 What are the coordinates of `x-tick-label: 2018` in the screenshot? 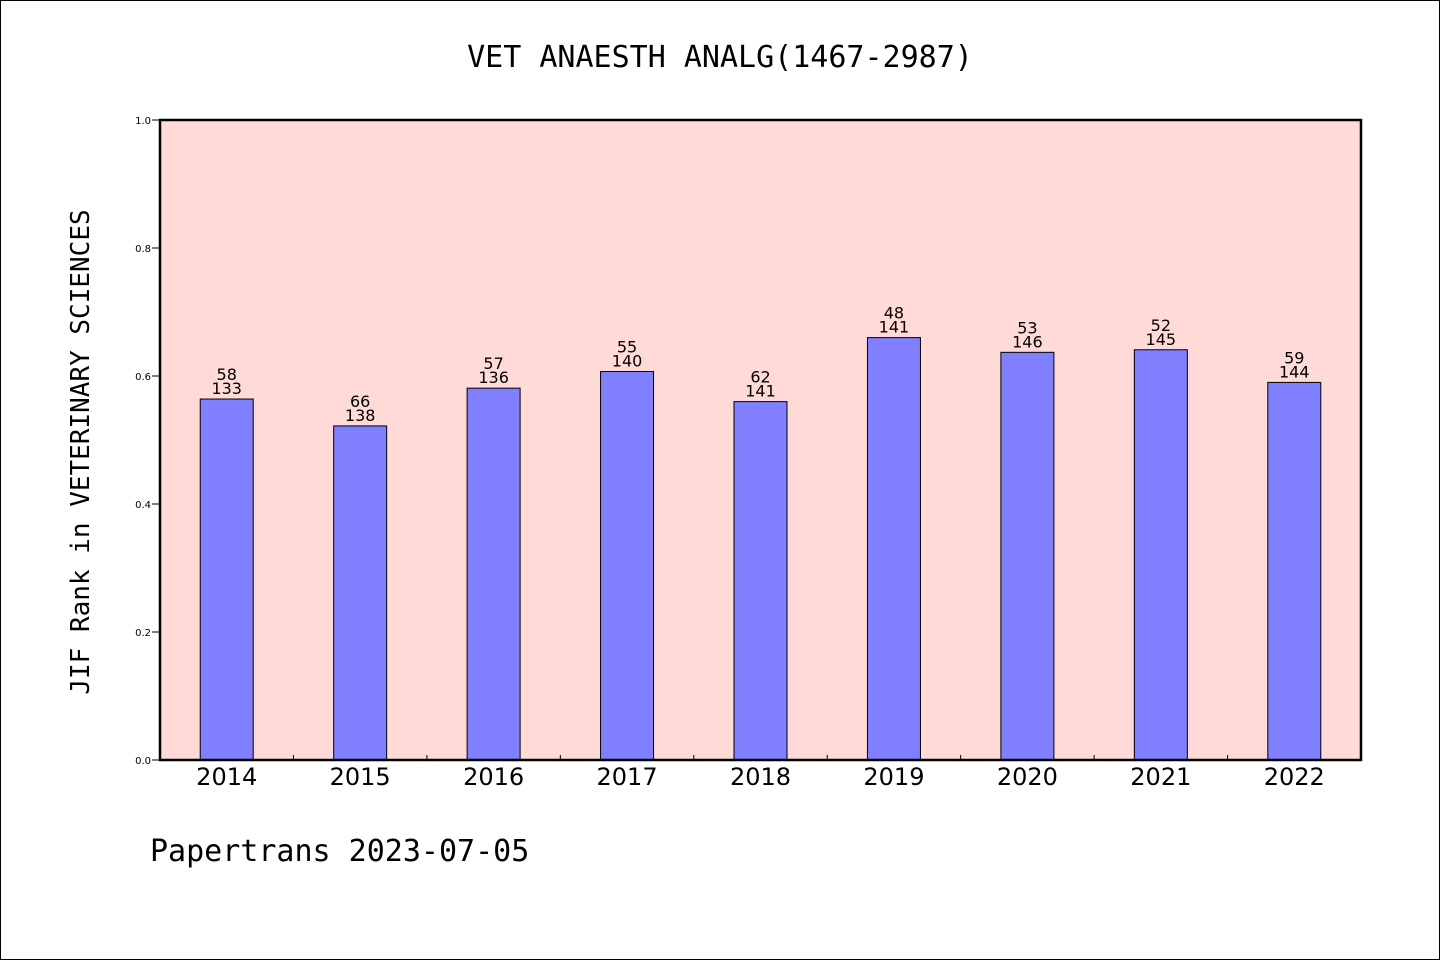 It's located at (760, 777).